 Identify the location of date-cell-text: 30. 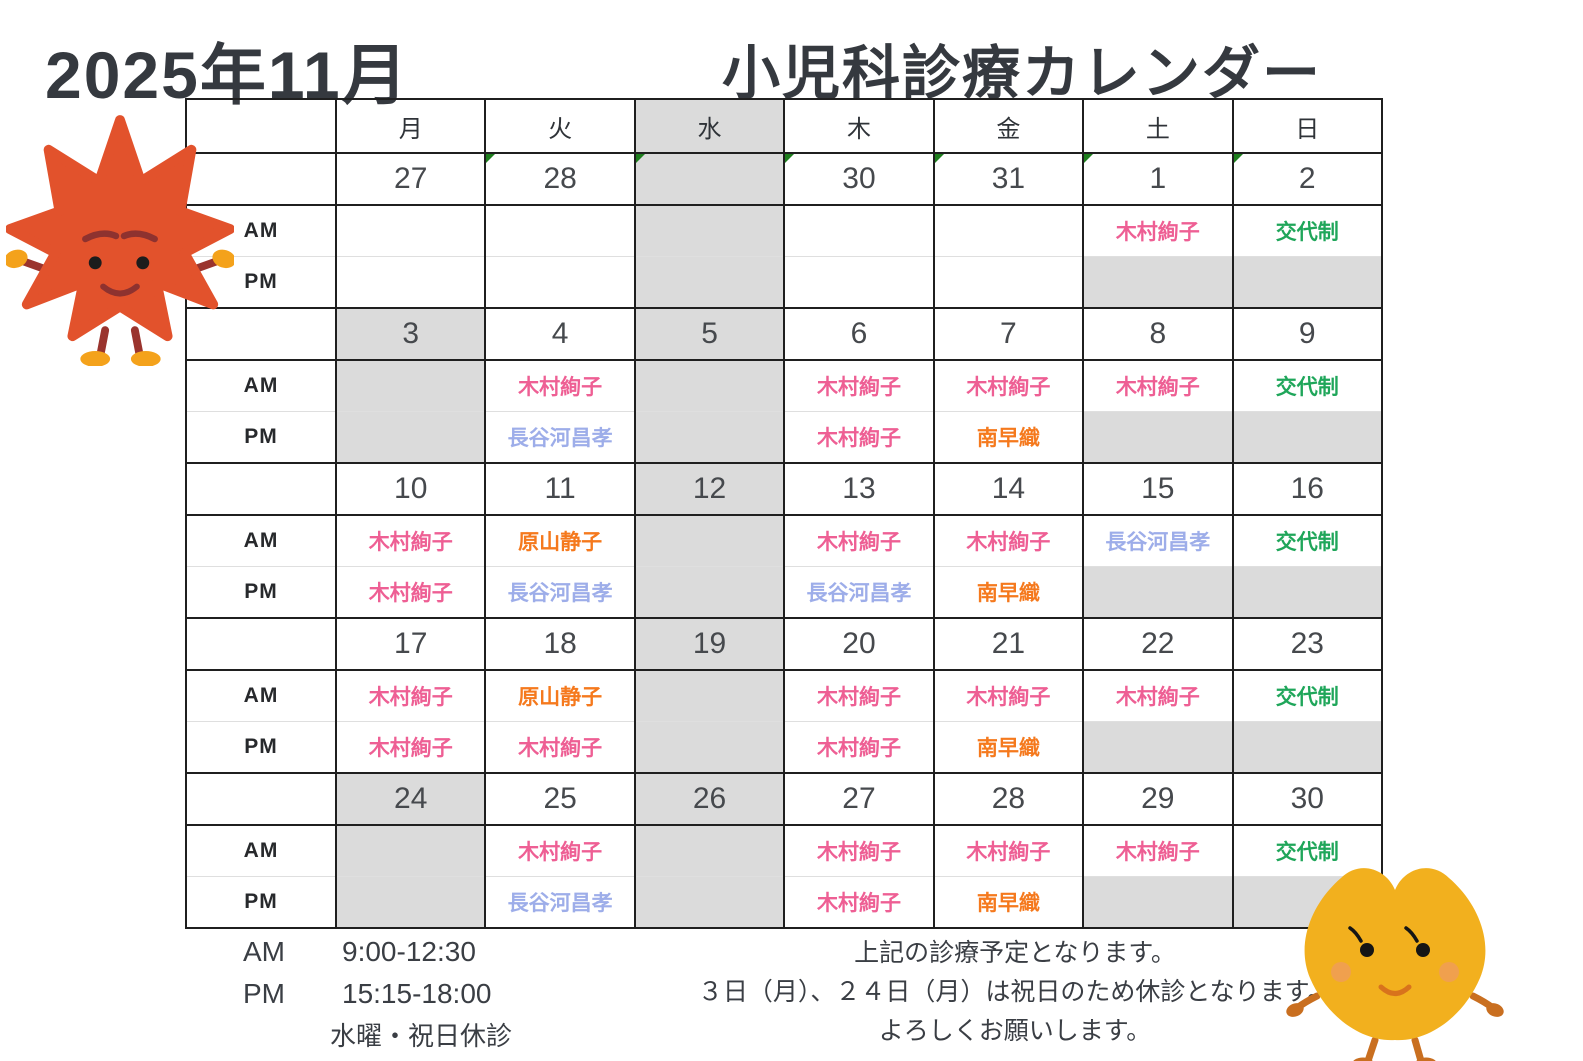
(859, 178).